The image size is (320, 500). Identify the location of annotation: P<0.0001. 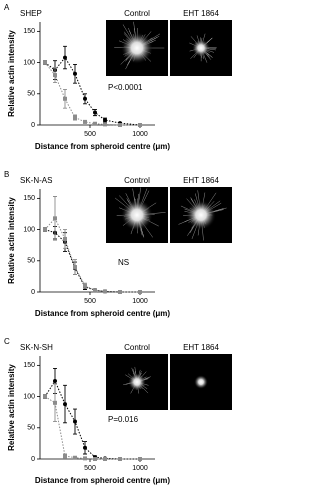
(125, 87).